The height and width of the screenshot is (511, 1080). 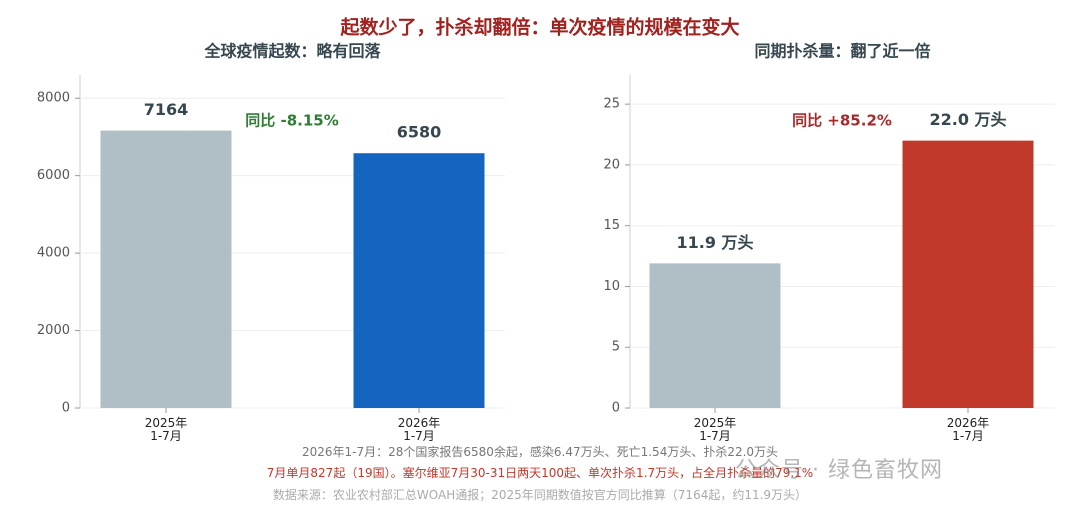 What do you see at coordinates (839, 470) in the screenshot?
I see `watermark: 公众号 · 绿色畜牧网` at bounding box center [839, 470].